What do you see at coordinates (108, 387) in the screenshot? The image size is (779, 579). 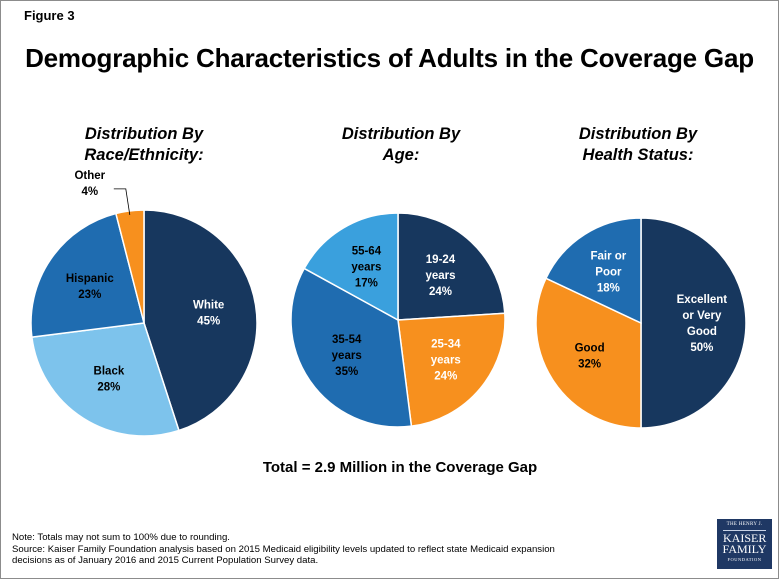 I see `pie-race-label: 28%` at bounding box center [108, 387].